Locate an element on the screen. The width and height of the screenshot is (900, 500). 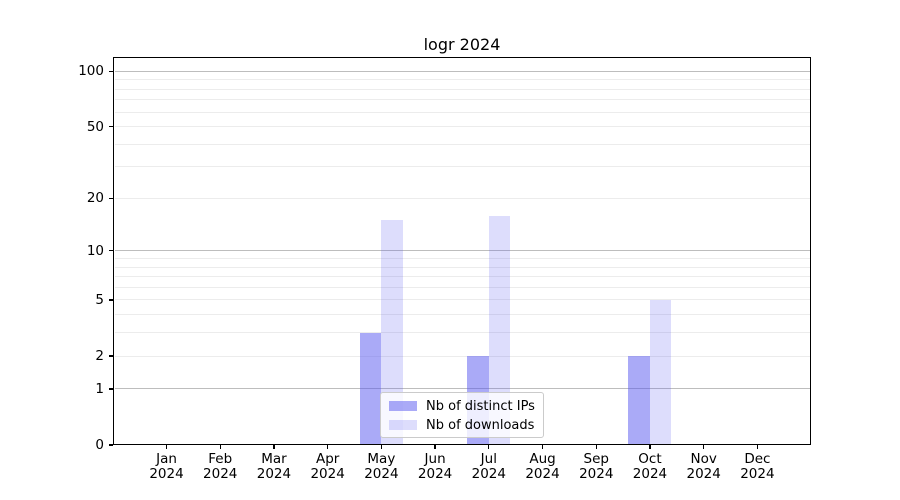
x-tick-label: May 2024 is located at coordinates (381, 466).